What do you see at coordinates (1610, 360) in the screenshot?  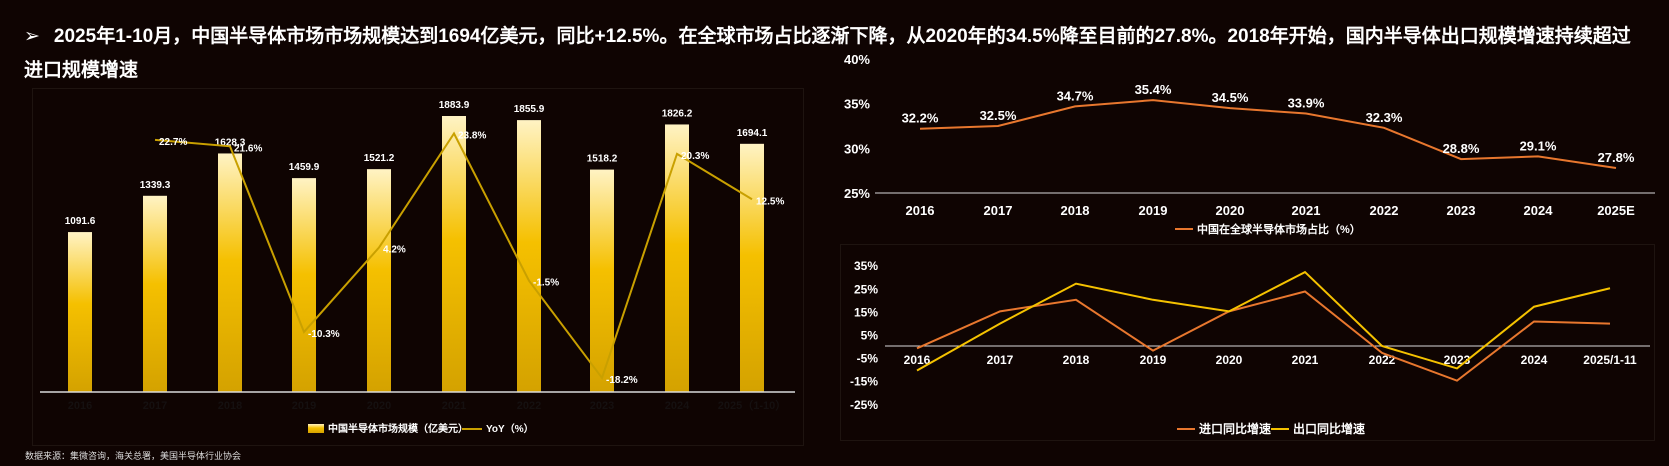 I see `x-tick-label: 2025/1-11` at bounding box center [1610, 360].